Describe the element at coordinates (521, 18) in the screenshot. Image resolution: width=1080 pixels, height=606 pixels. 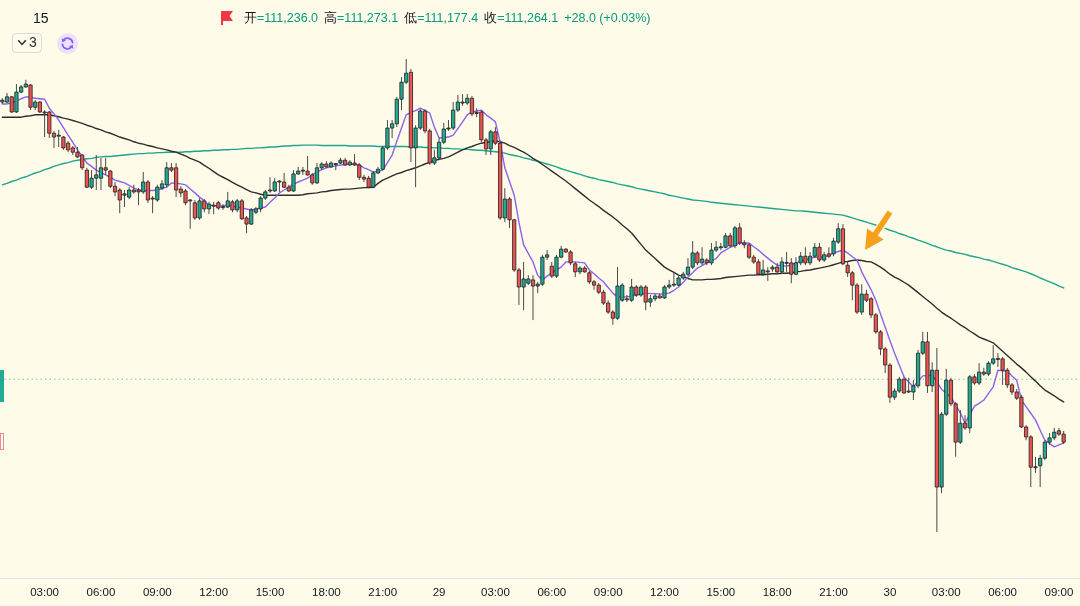
I see `text: 收=111,264.1` at that location.